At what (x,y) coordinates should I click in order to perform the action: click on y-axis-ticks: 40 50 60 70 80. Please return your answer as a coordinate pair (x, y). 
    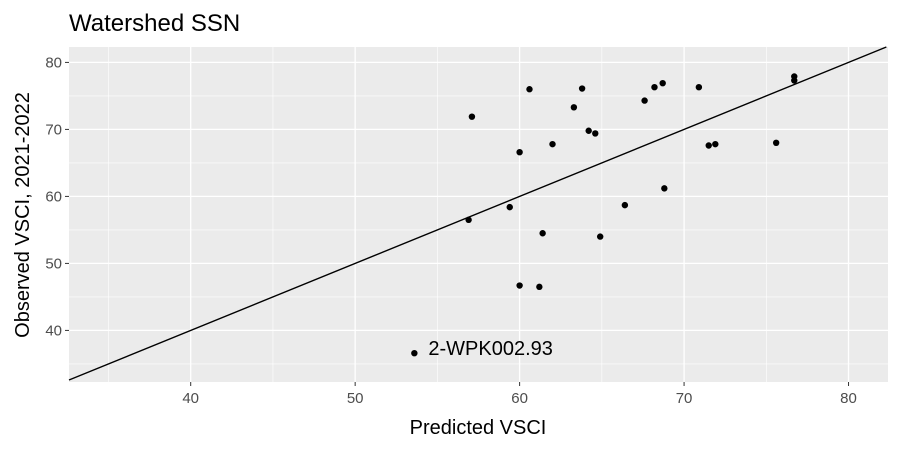
    Looking at the image, I should click on (57, 196).